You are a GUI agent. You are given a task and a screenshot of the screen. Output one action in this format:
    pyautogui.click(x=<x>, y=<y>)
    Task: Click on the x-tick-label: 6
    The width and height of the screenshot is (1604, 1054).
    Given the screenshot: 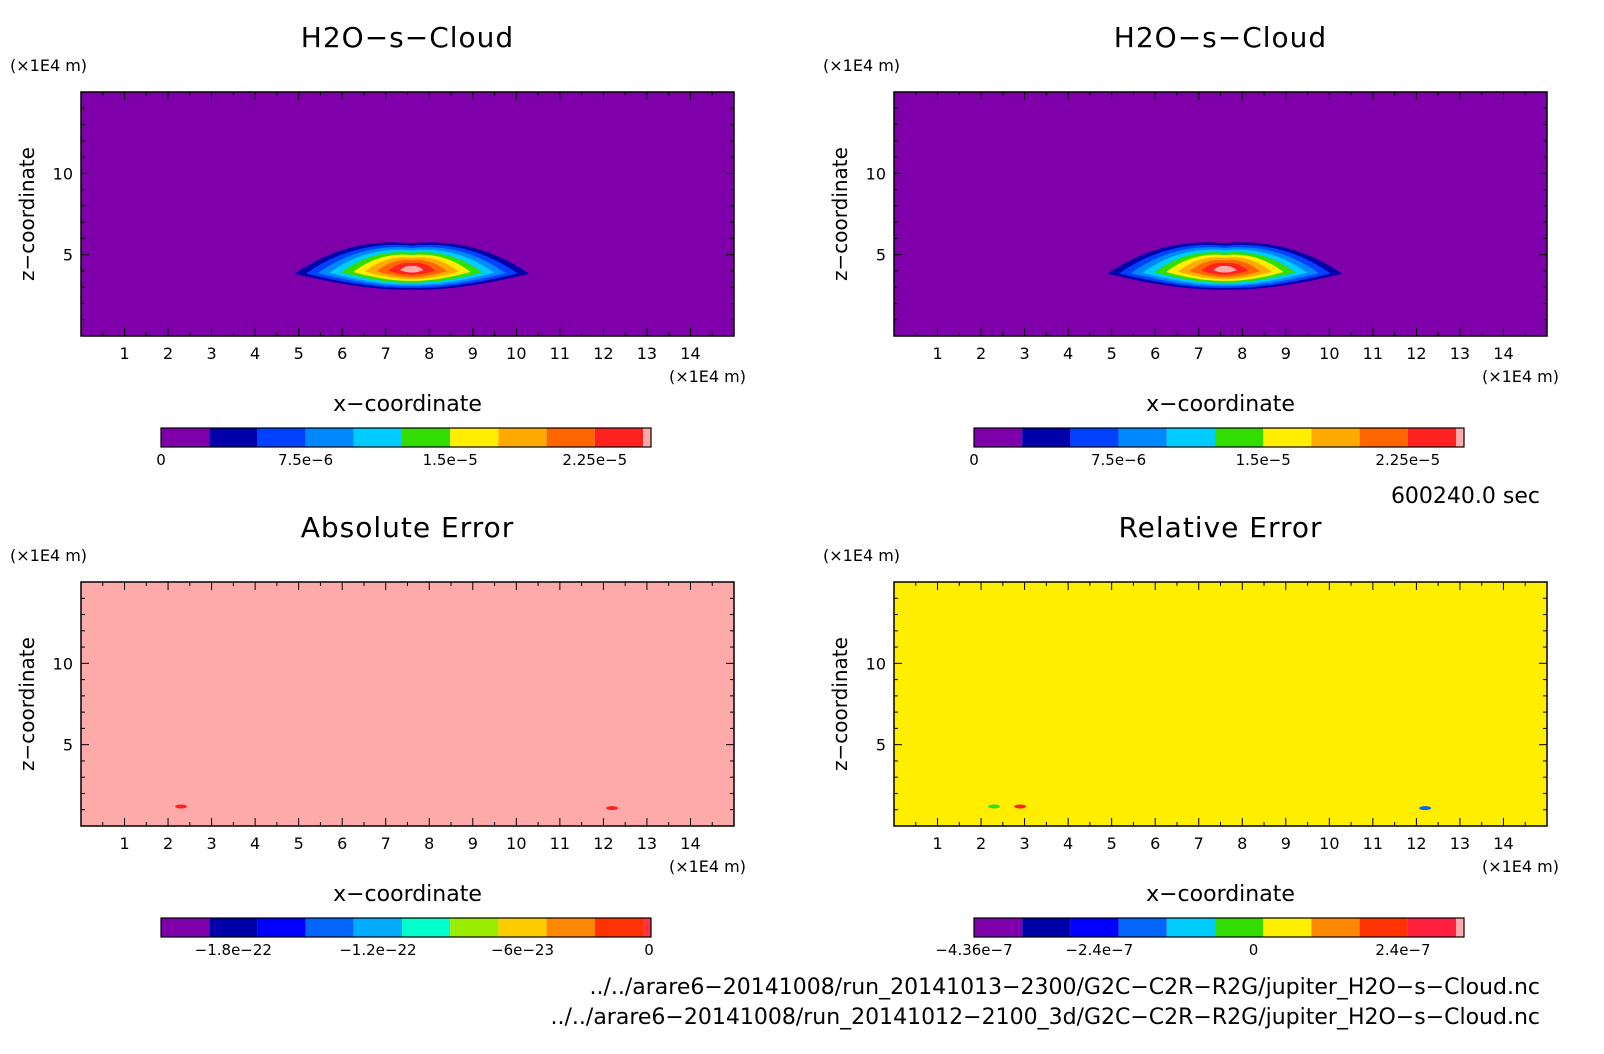 What is the action you would take?
    pyautogui.click(x=342, y=353)
    